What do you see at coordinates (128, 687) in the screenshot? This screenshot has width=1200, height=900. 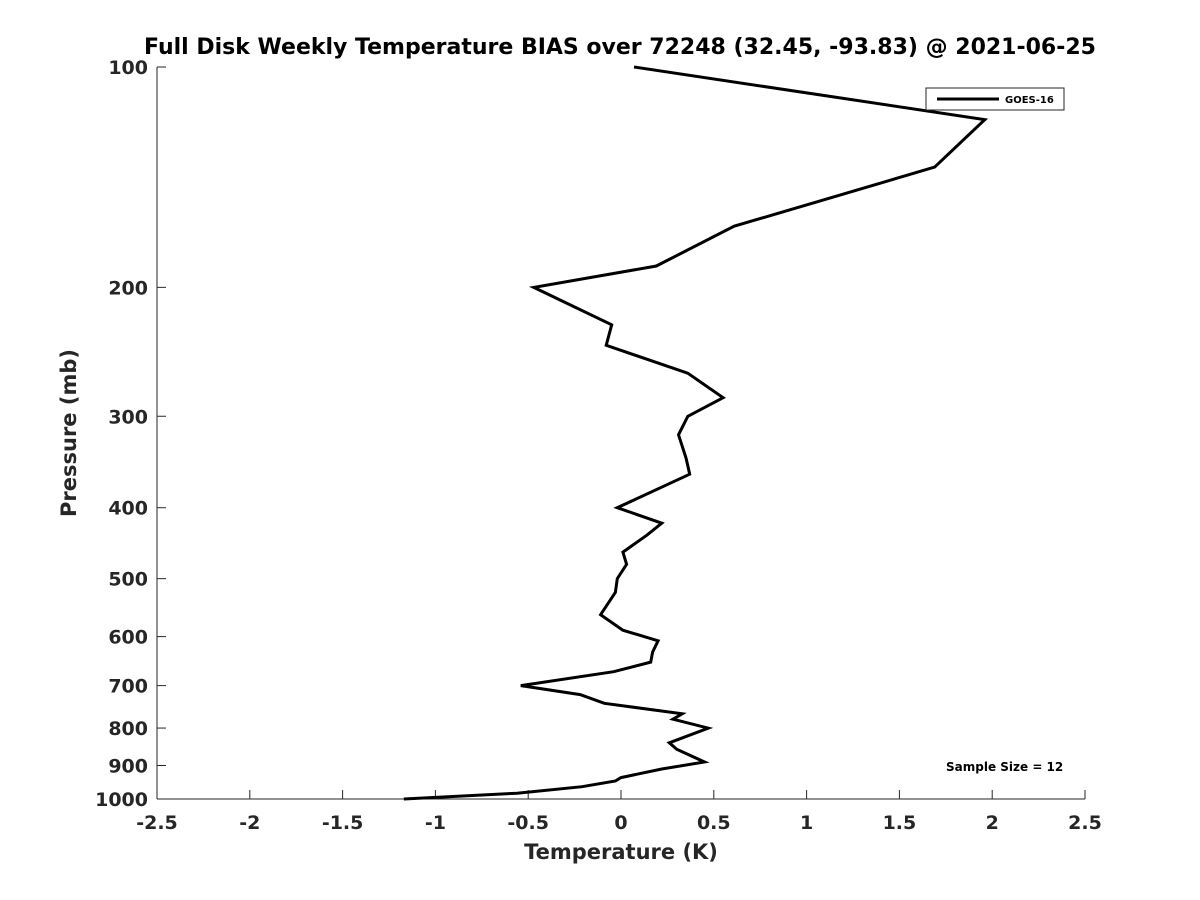 I see `y-tick-label: 700` at bounding box center [128, 687].